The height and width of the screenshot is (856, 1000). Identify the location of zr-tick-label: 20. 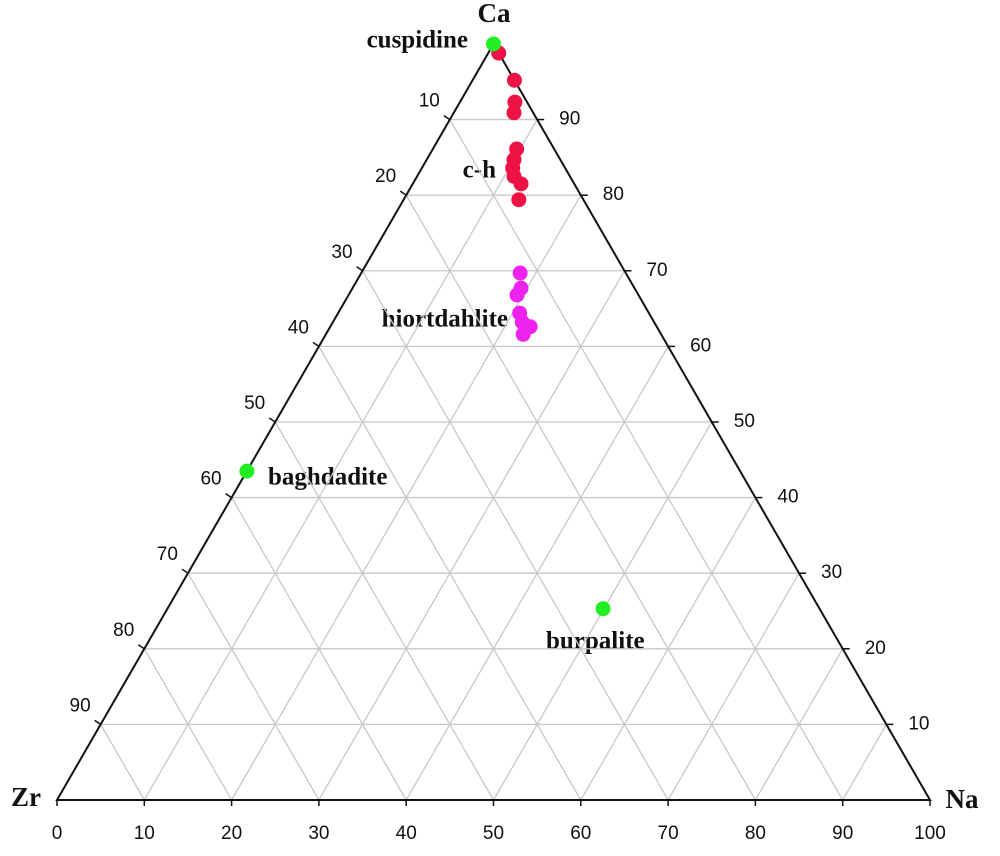
(385, 176).